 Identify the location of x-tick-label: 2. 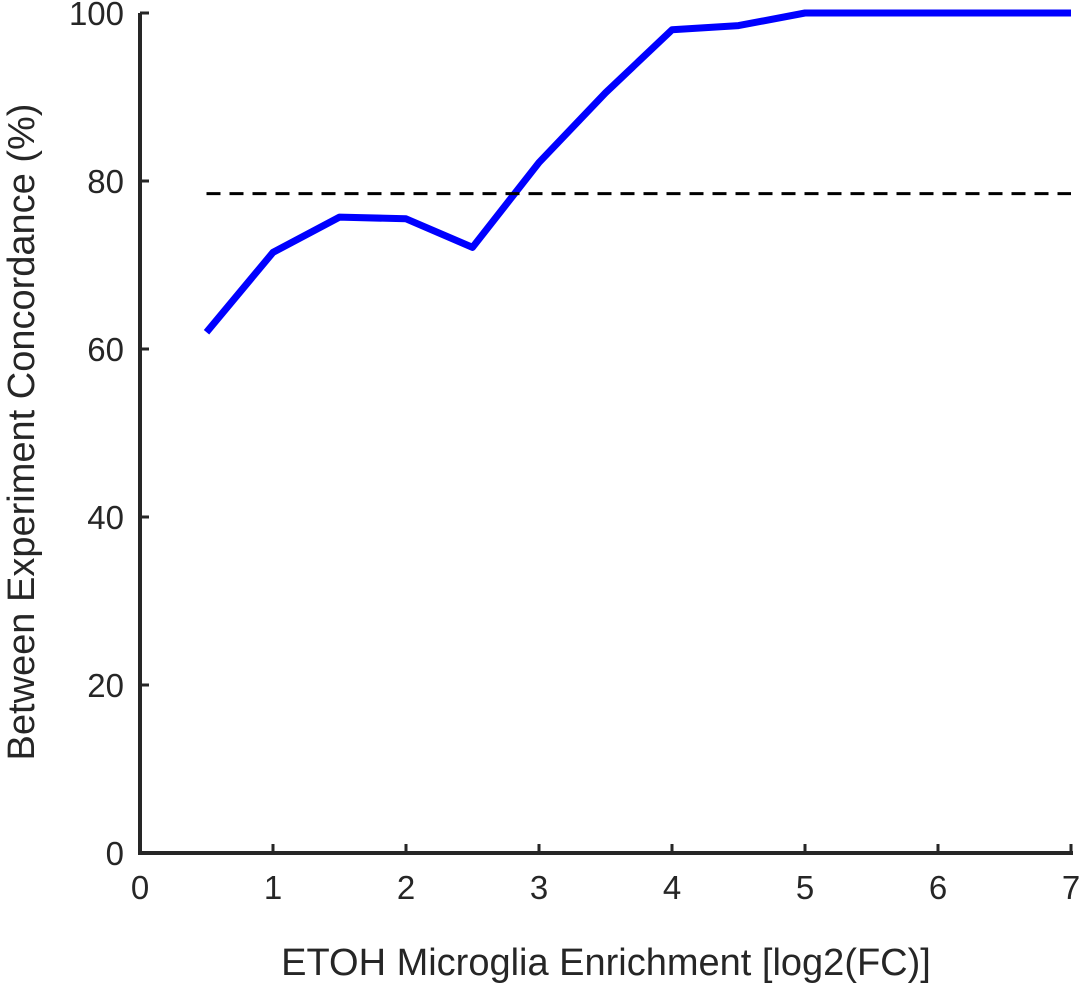
(406, 887).